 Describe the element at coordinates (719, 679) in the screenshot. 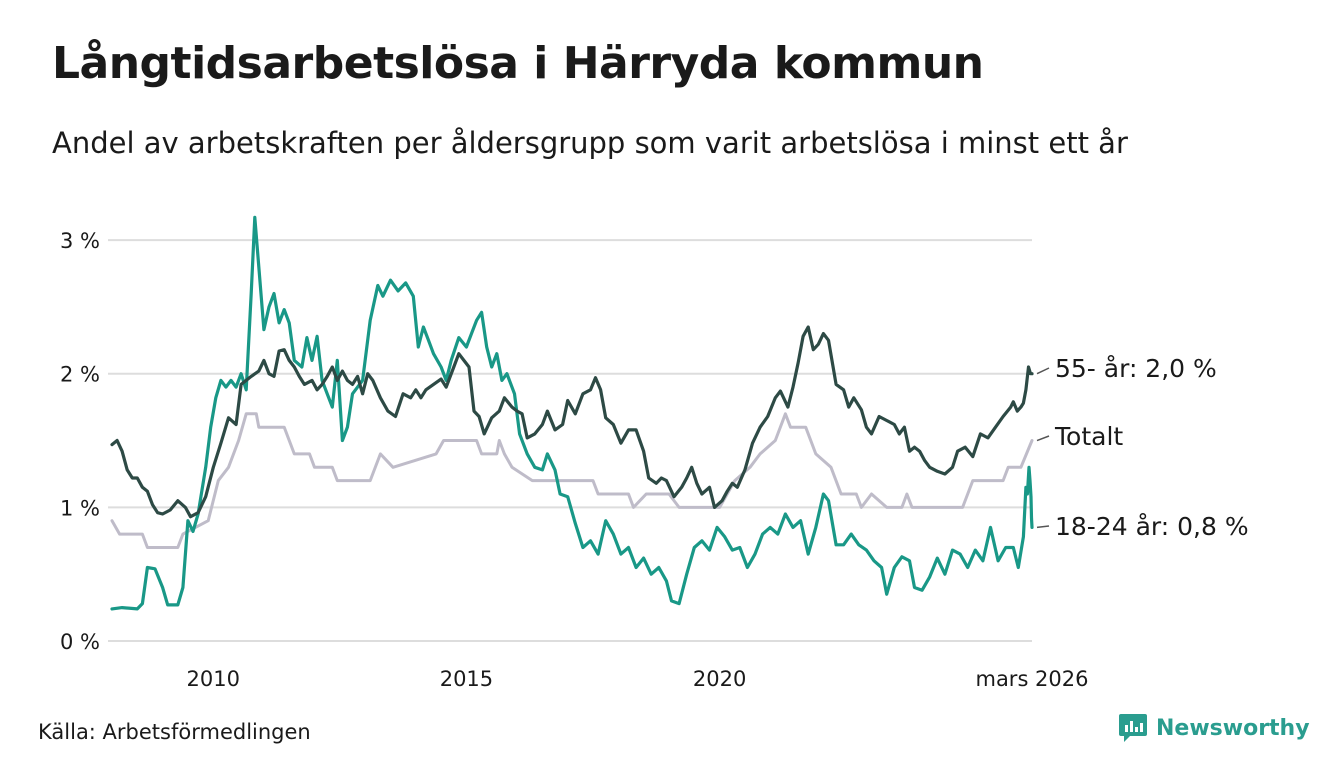

I see `x-tick-label: 2020` at that location.